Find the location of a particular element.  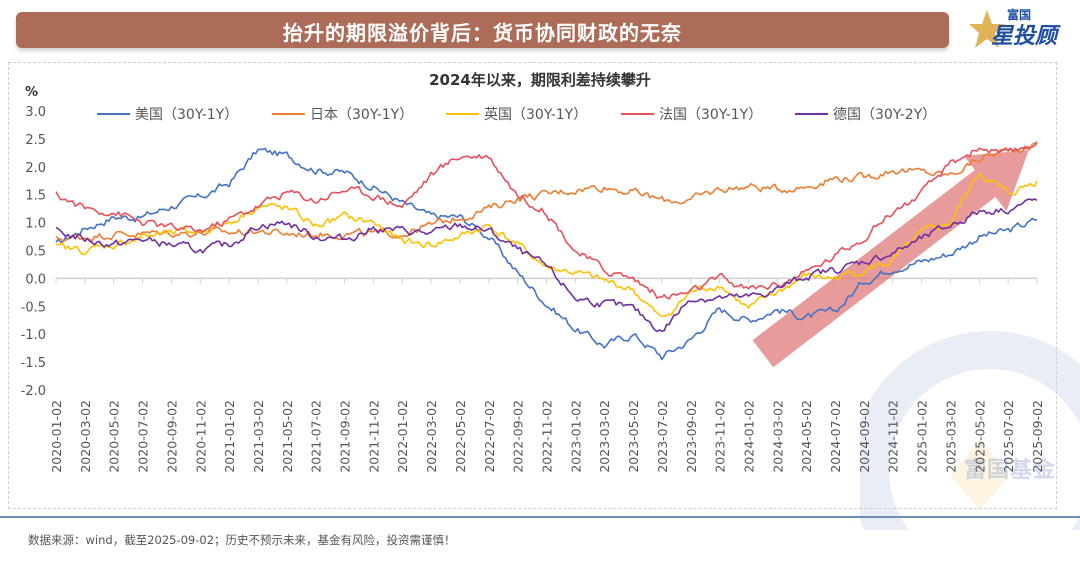

x-tick-label: 2022-07-02 is located at coordinates (489, 436).